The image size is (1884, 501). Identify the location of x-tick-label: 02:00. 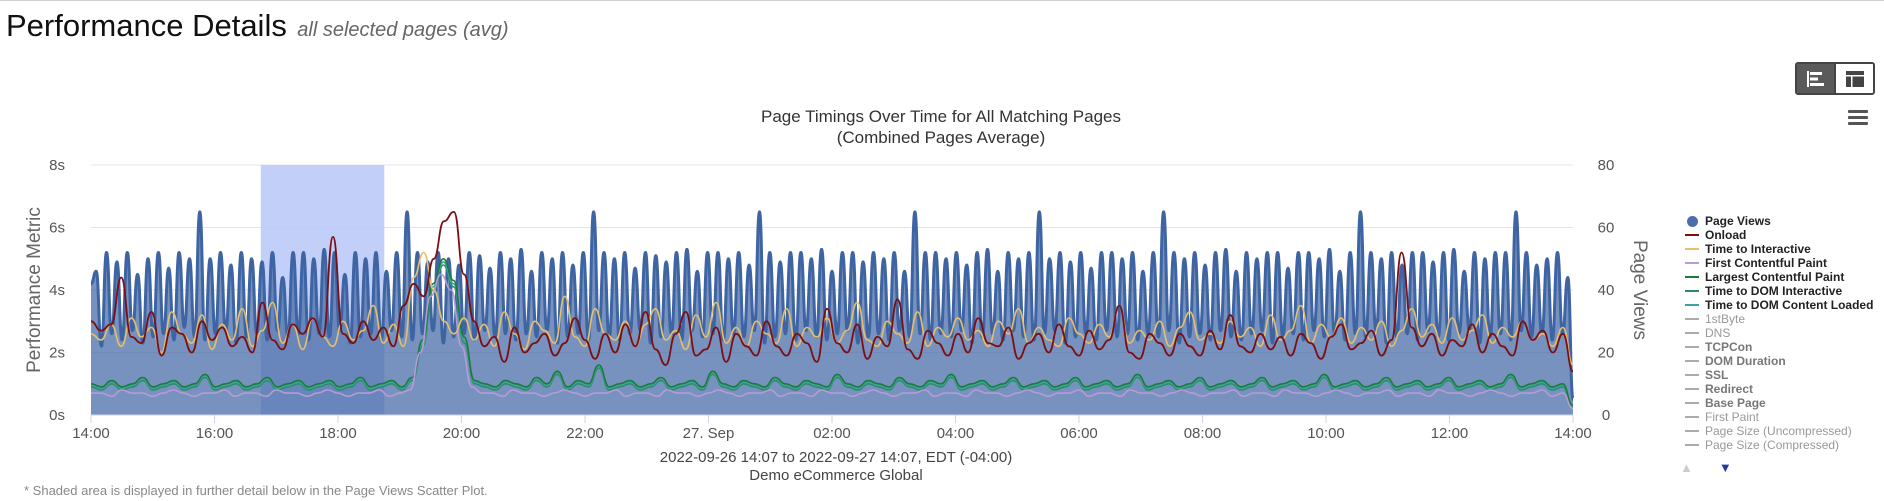
(832, 433).